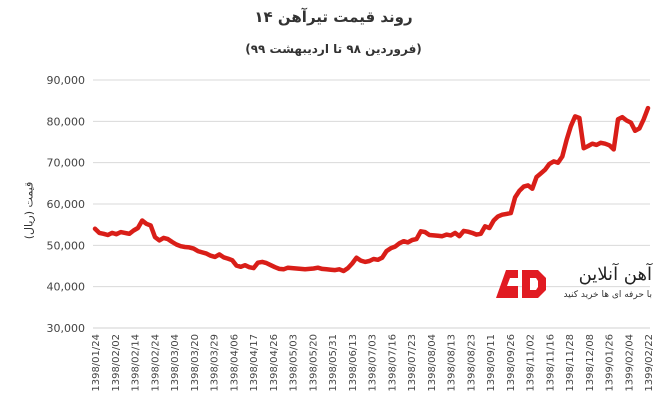 This screenshot has height=412, width=667. I want to click on x-tick-label: 1398/01/24, so click(96, 363).